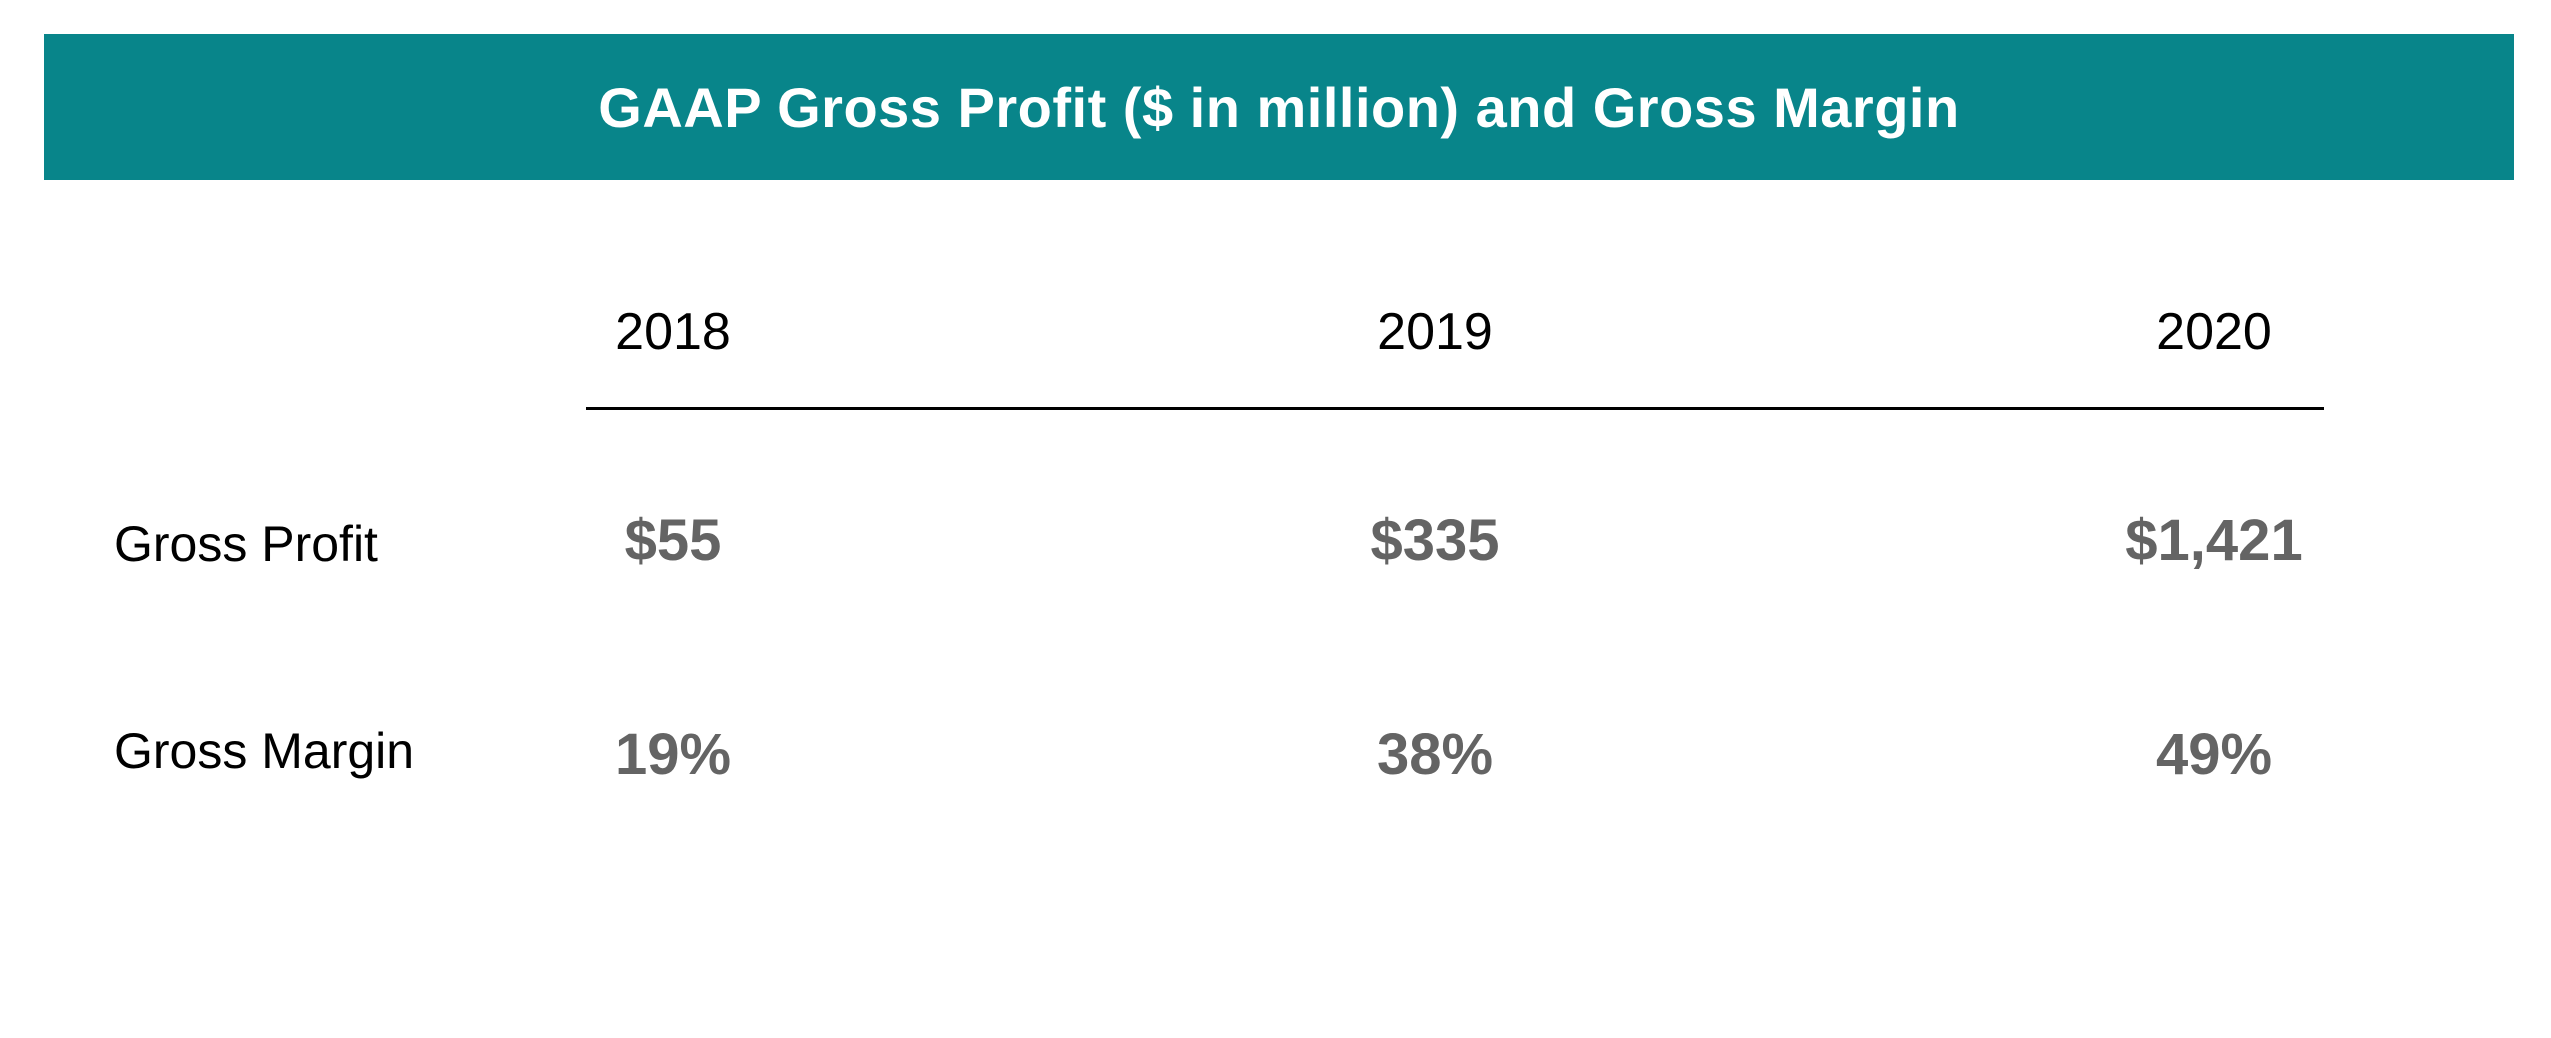 The image size is (2551, 1038). Describe the element at coordinates (1435, 754) in the screenshot. I see `gross-margin-2019: 38%` at that location.